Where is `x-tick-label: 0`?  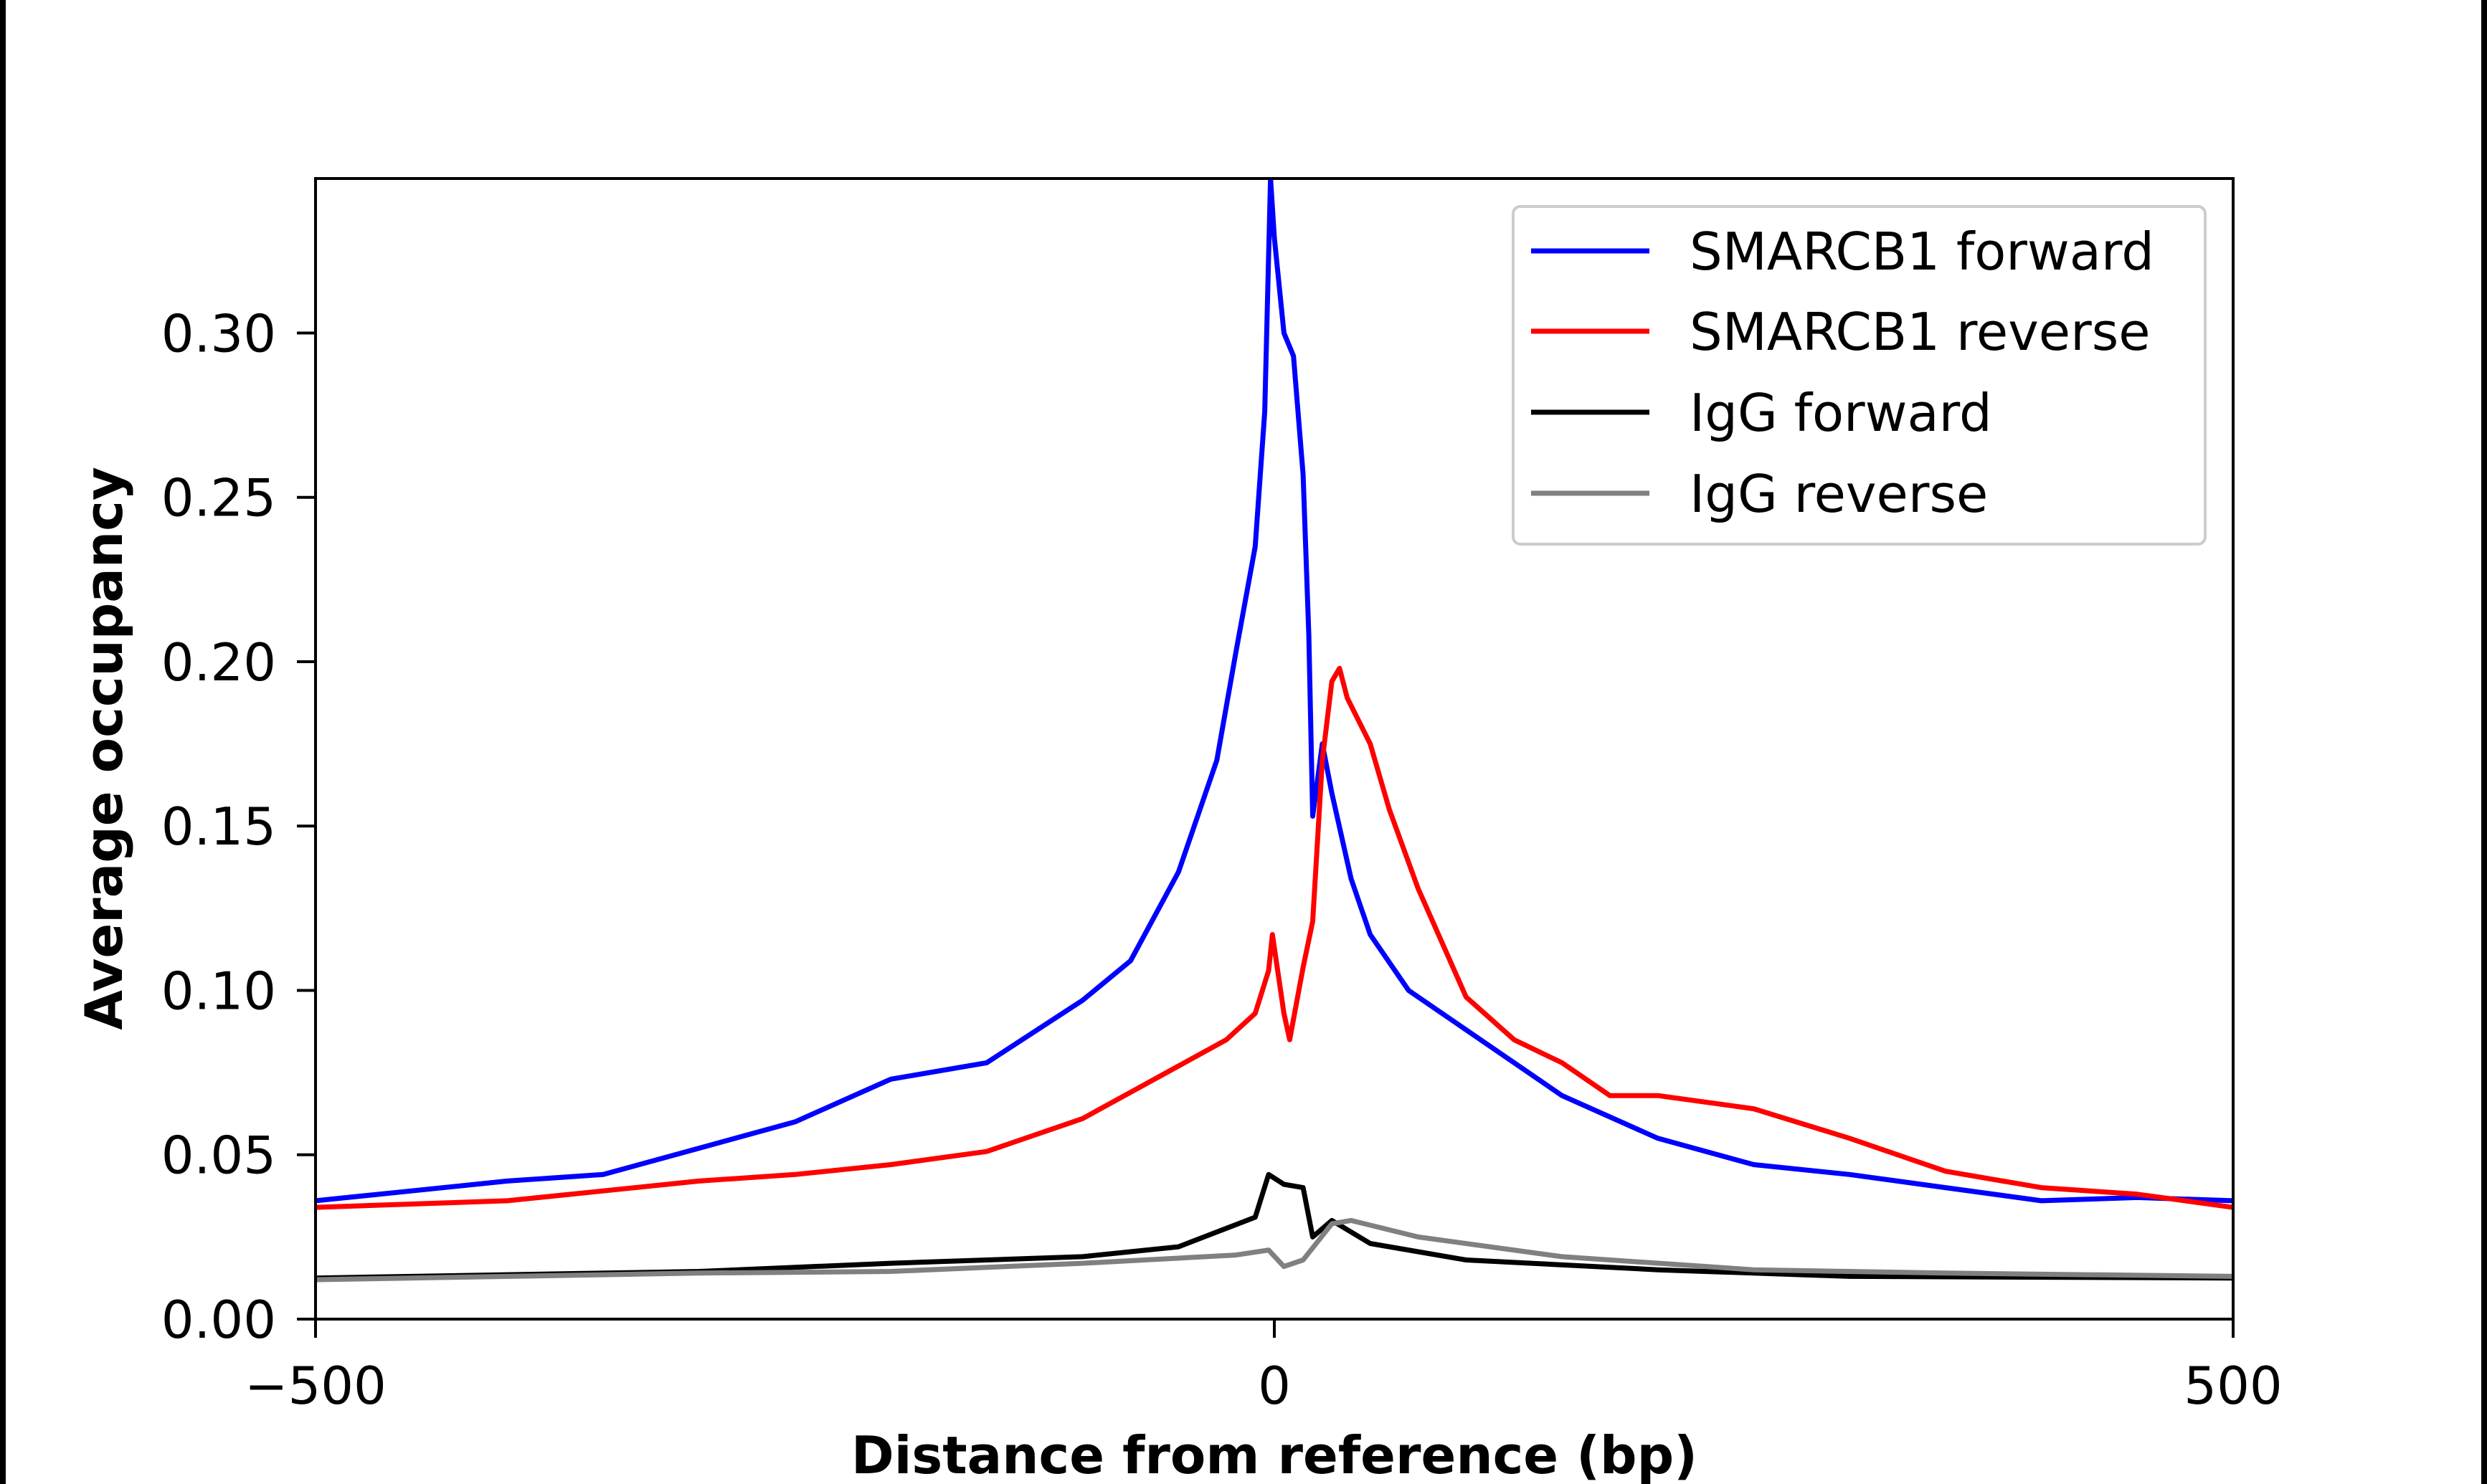 x-tick-label: 0 is located at coordinates (1275, 1386).